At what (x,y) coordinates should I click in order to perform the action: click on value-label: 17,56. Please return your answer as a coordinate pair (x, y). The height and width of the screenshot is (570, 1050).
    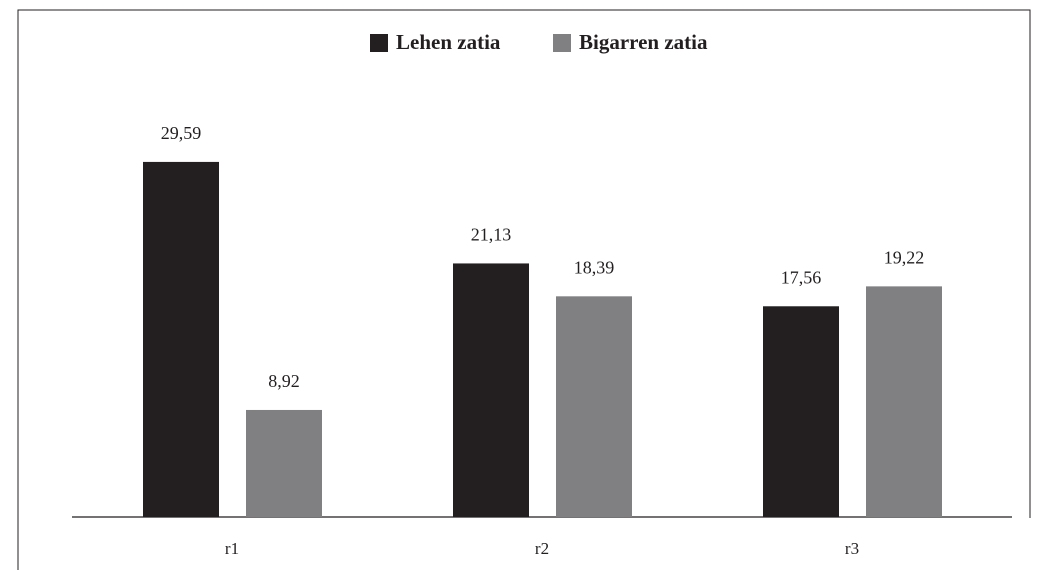
    Looking at the image, I should click on (801, 277).